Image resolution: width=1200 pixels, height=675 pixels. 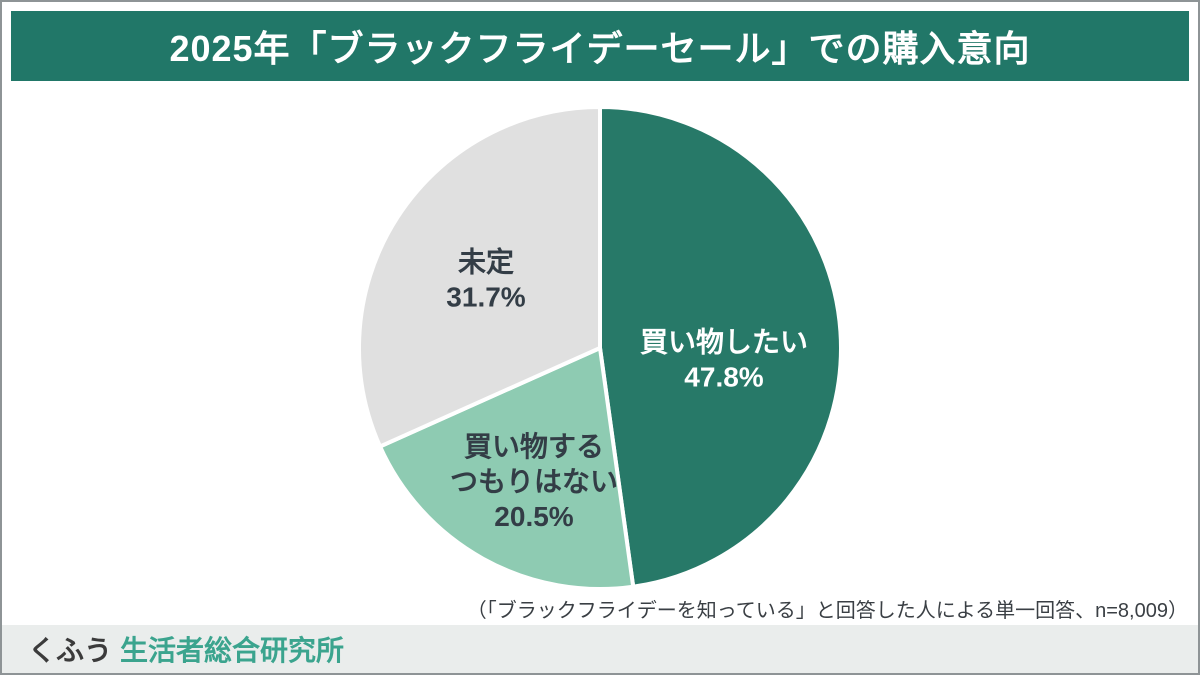 What do you see at coordinates (232, 650) in the screenshot?
I see `lab-logo-text: 生活者総合研究所` at bounding box center [232, 650].